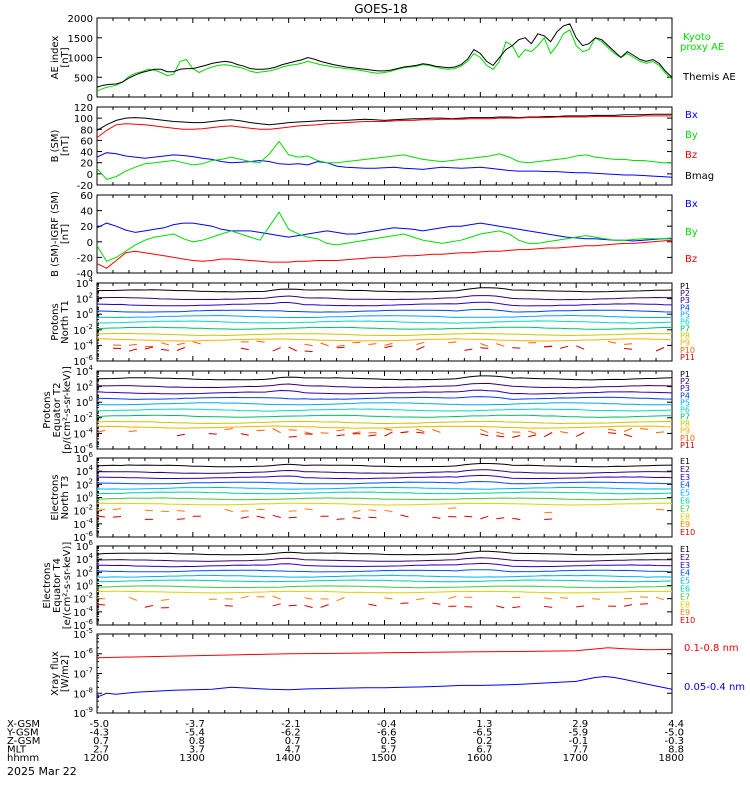 Image resolution: width=750 pixels, height=800 pixels. I want to click on series-p6, so click(384, 322).